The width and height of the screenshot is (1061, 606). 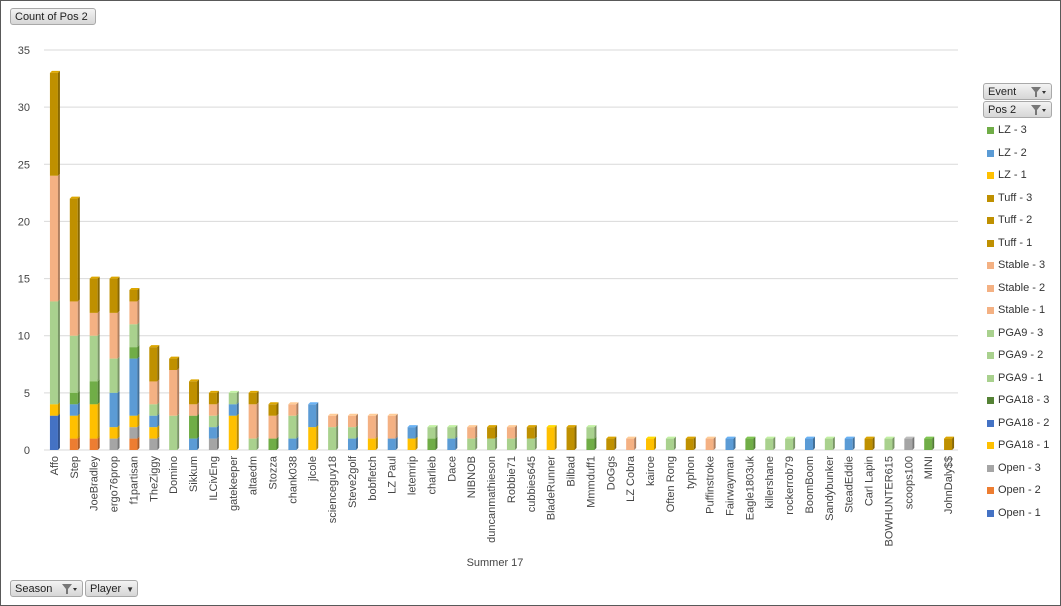 I want to click on count-of-pos2-button: Count of Pos 2, so click(x=53, y=16).